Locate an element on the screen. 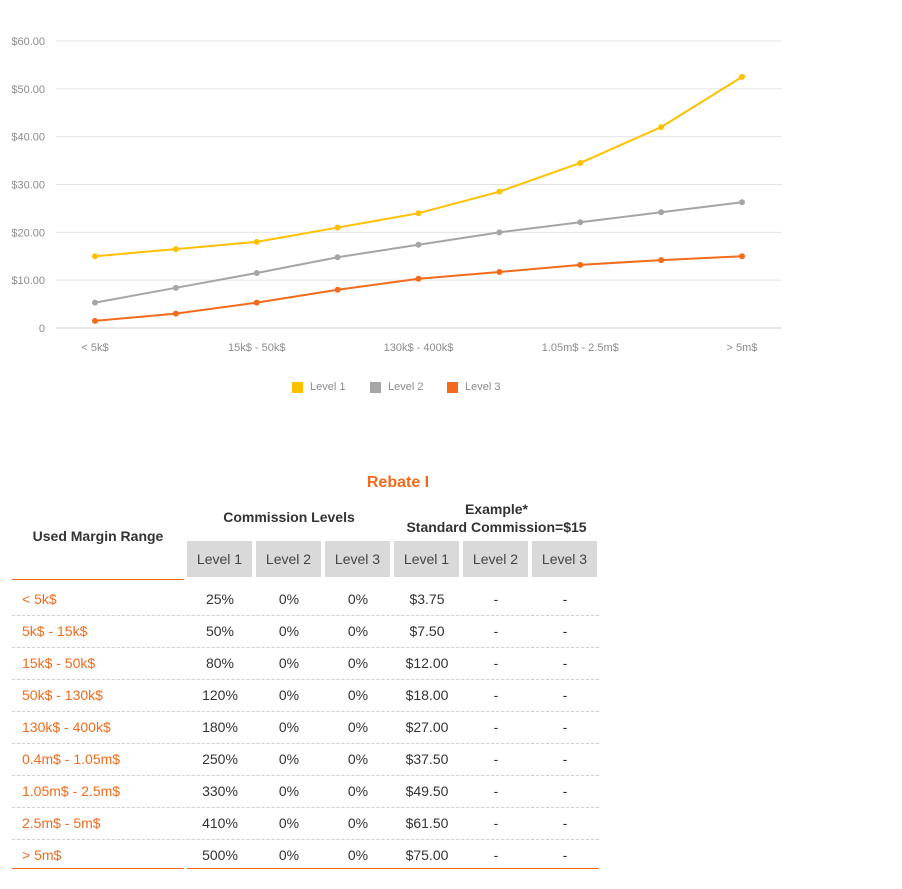  example-level-1-header: Level 1 is located at coordinates (426, 559).